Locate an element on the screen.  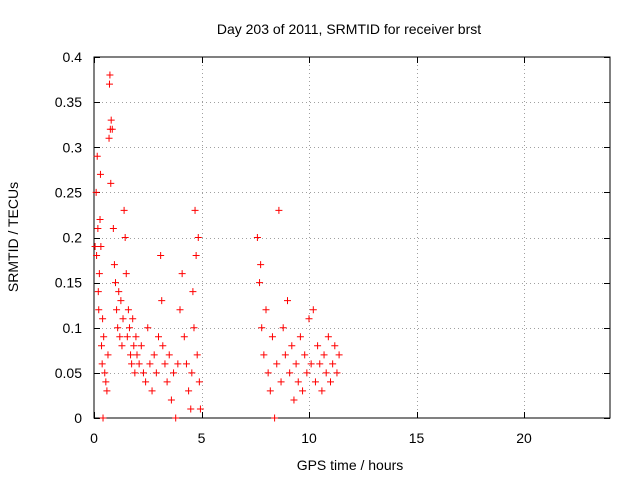
y-tick-label: 0.25 is located at coordinates (68, 192).